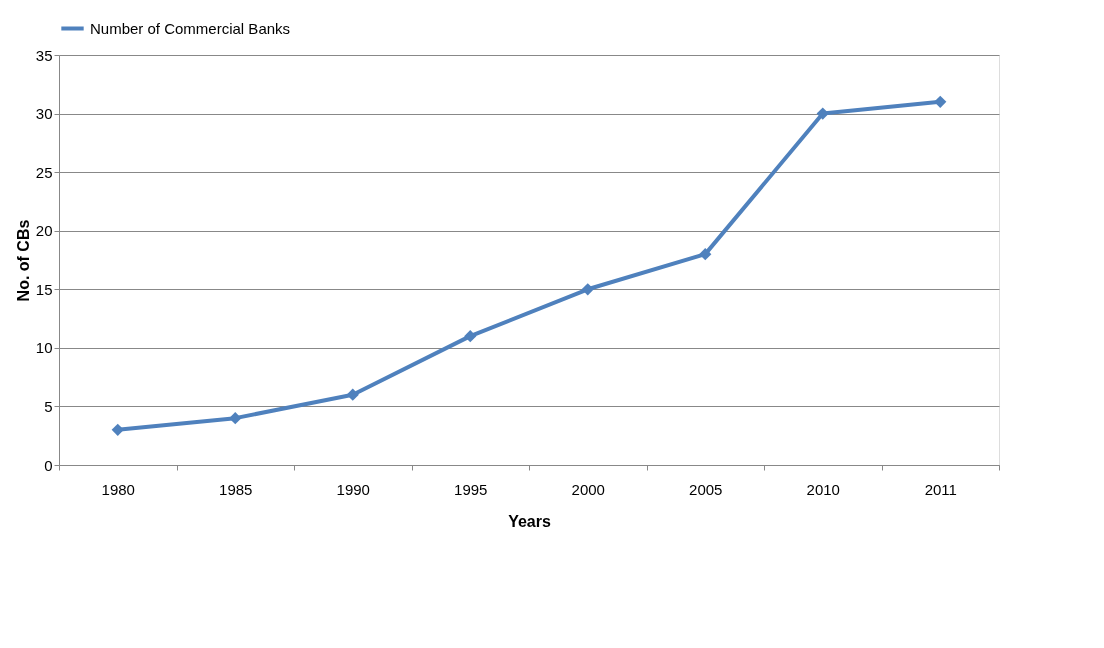 The height and width of the screenshot is (648, 1104). What do you see at coordinates (48, 465) in the screenshot?
I see `y-tick-label: 0` at bounding box center [48, 465].